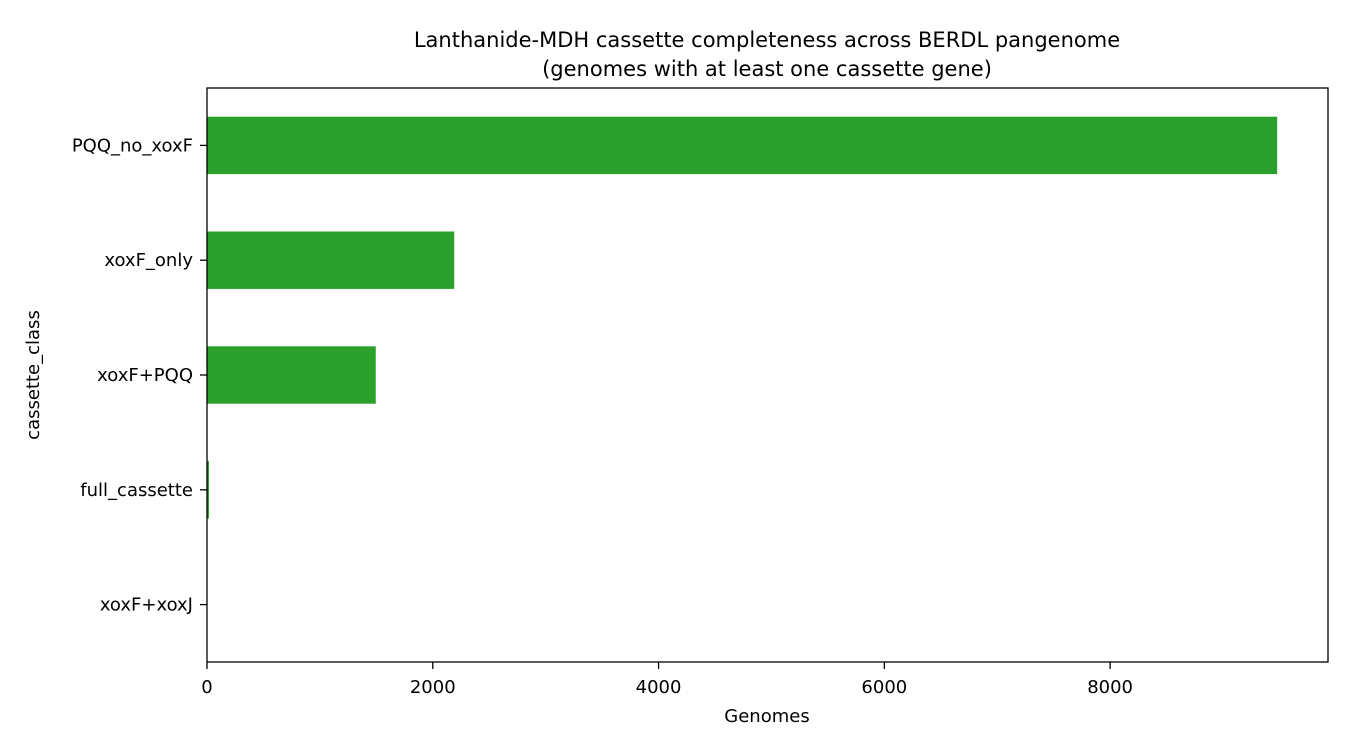  What do you see at coordinates (659, 687) in the screenshot?
I see `x-tick-label: 4000` at bounding box center [659, 687].